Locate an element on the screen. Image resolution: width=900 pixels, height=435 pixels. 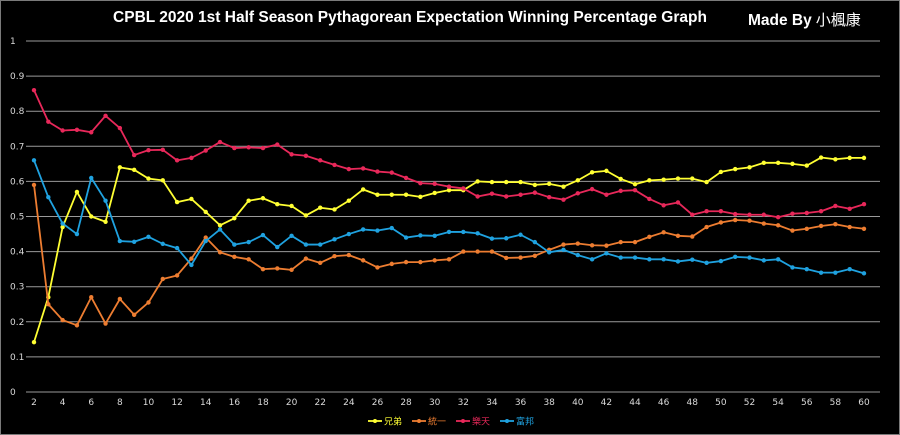
x-tick-label: 18 is located at coordinates (263, 403).